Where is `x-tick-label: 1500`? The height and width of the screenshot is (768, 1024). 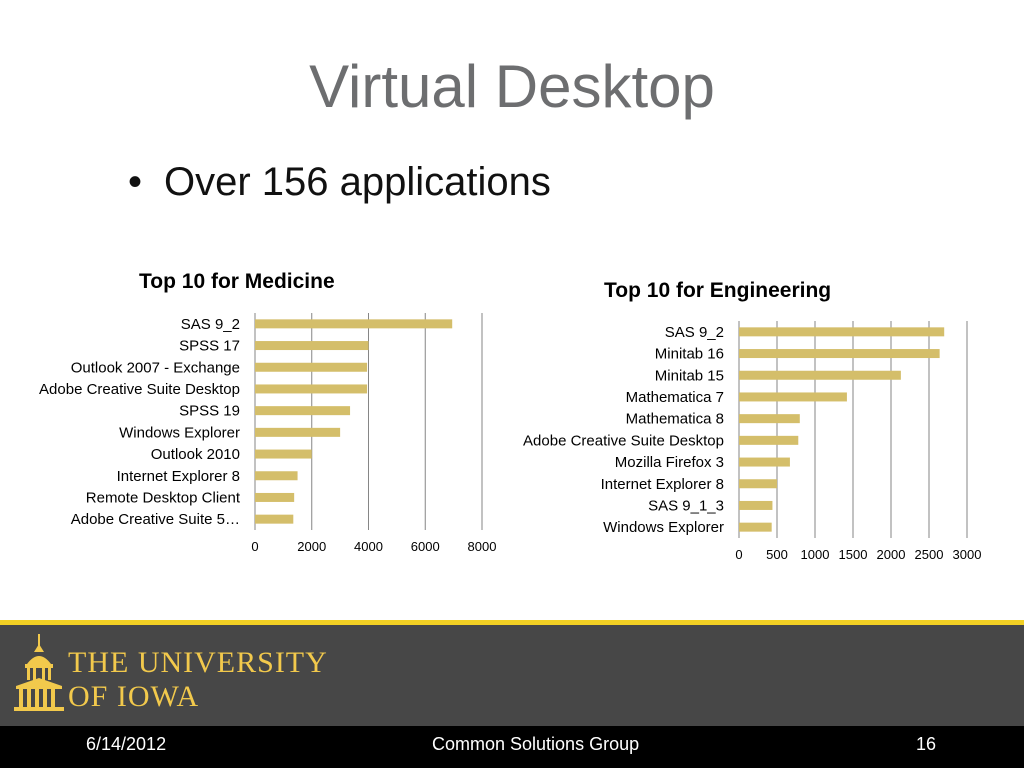
x-tick-label: 1500 is located at coordinates (853, 554).